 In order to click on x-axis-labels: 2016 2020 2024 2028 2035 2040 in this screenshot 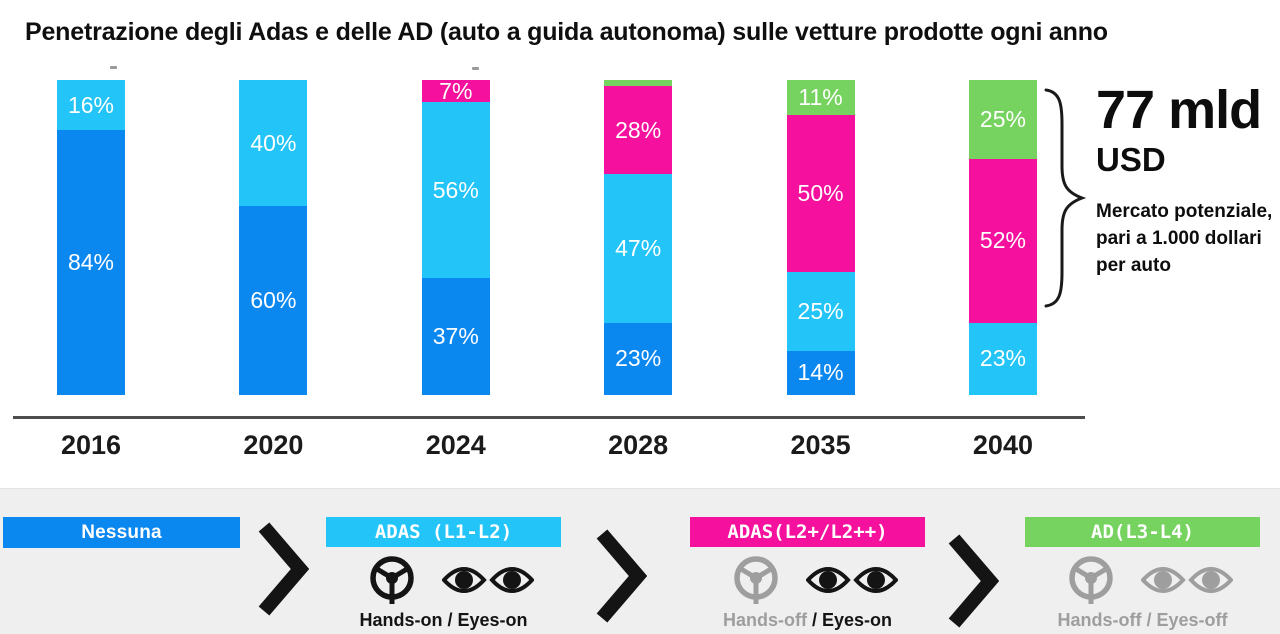, I will do `click(547, 445)`.